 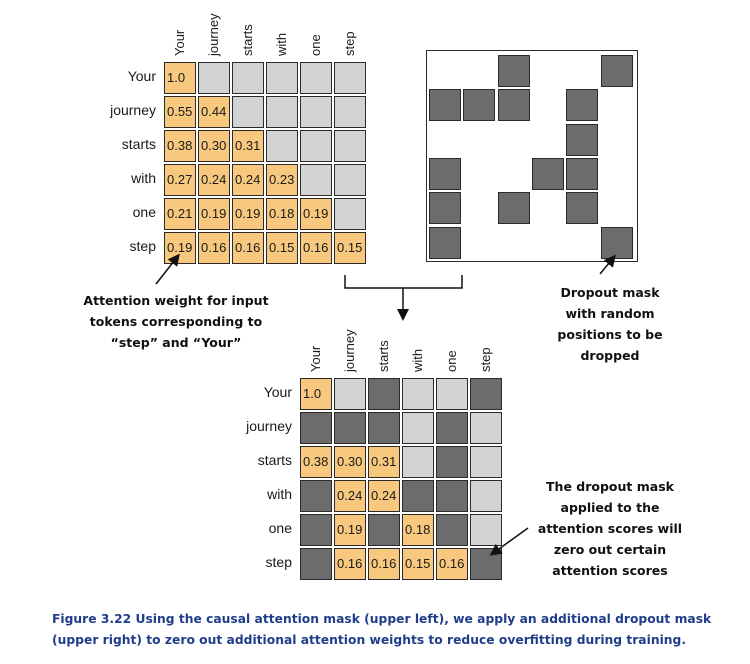 I want to click on applied-cell: 0.38, so click(x=316, y=462).